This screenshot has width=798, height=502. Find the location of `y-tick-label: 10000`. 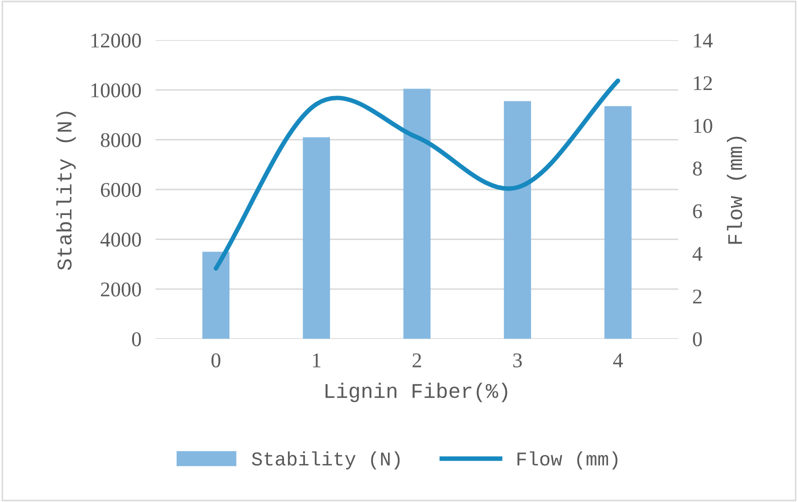

y-tick-label: 10000 is located at coordinates (116, 90).